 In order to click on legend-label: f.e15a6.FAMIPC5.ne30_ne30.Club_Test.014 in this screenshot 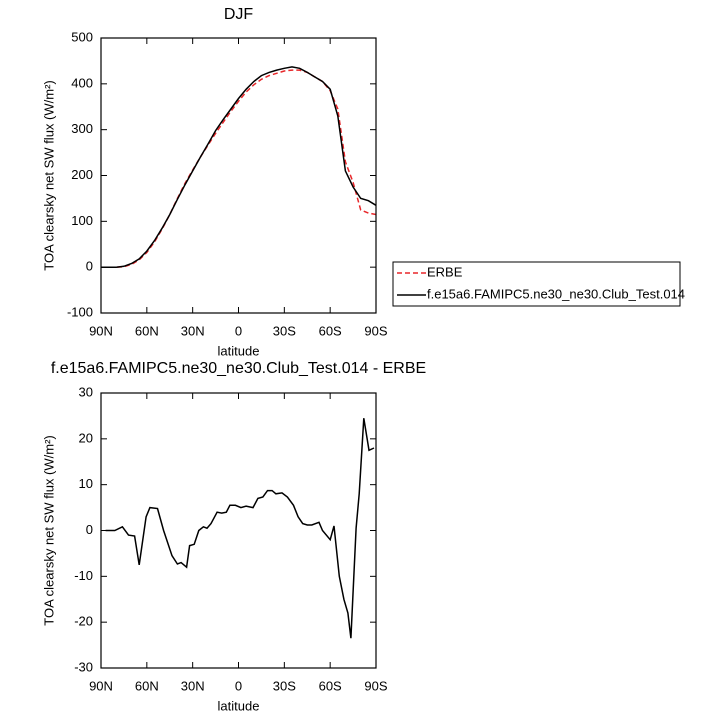, I will do `click(556, 293)`.